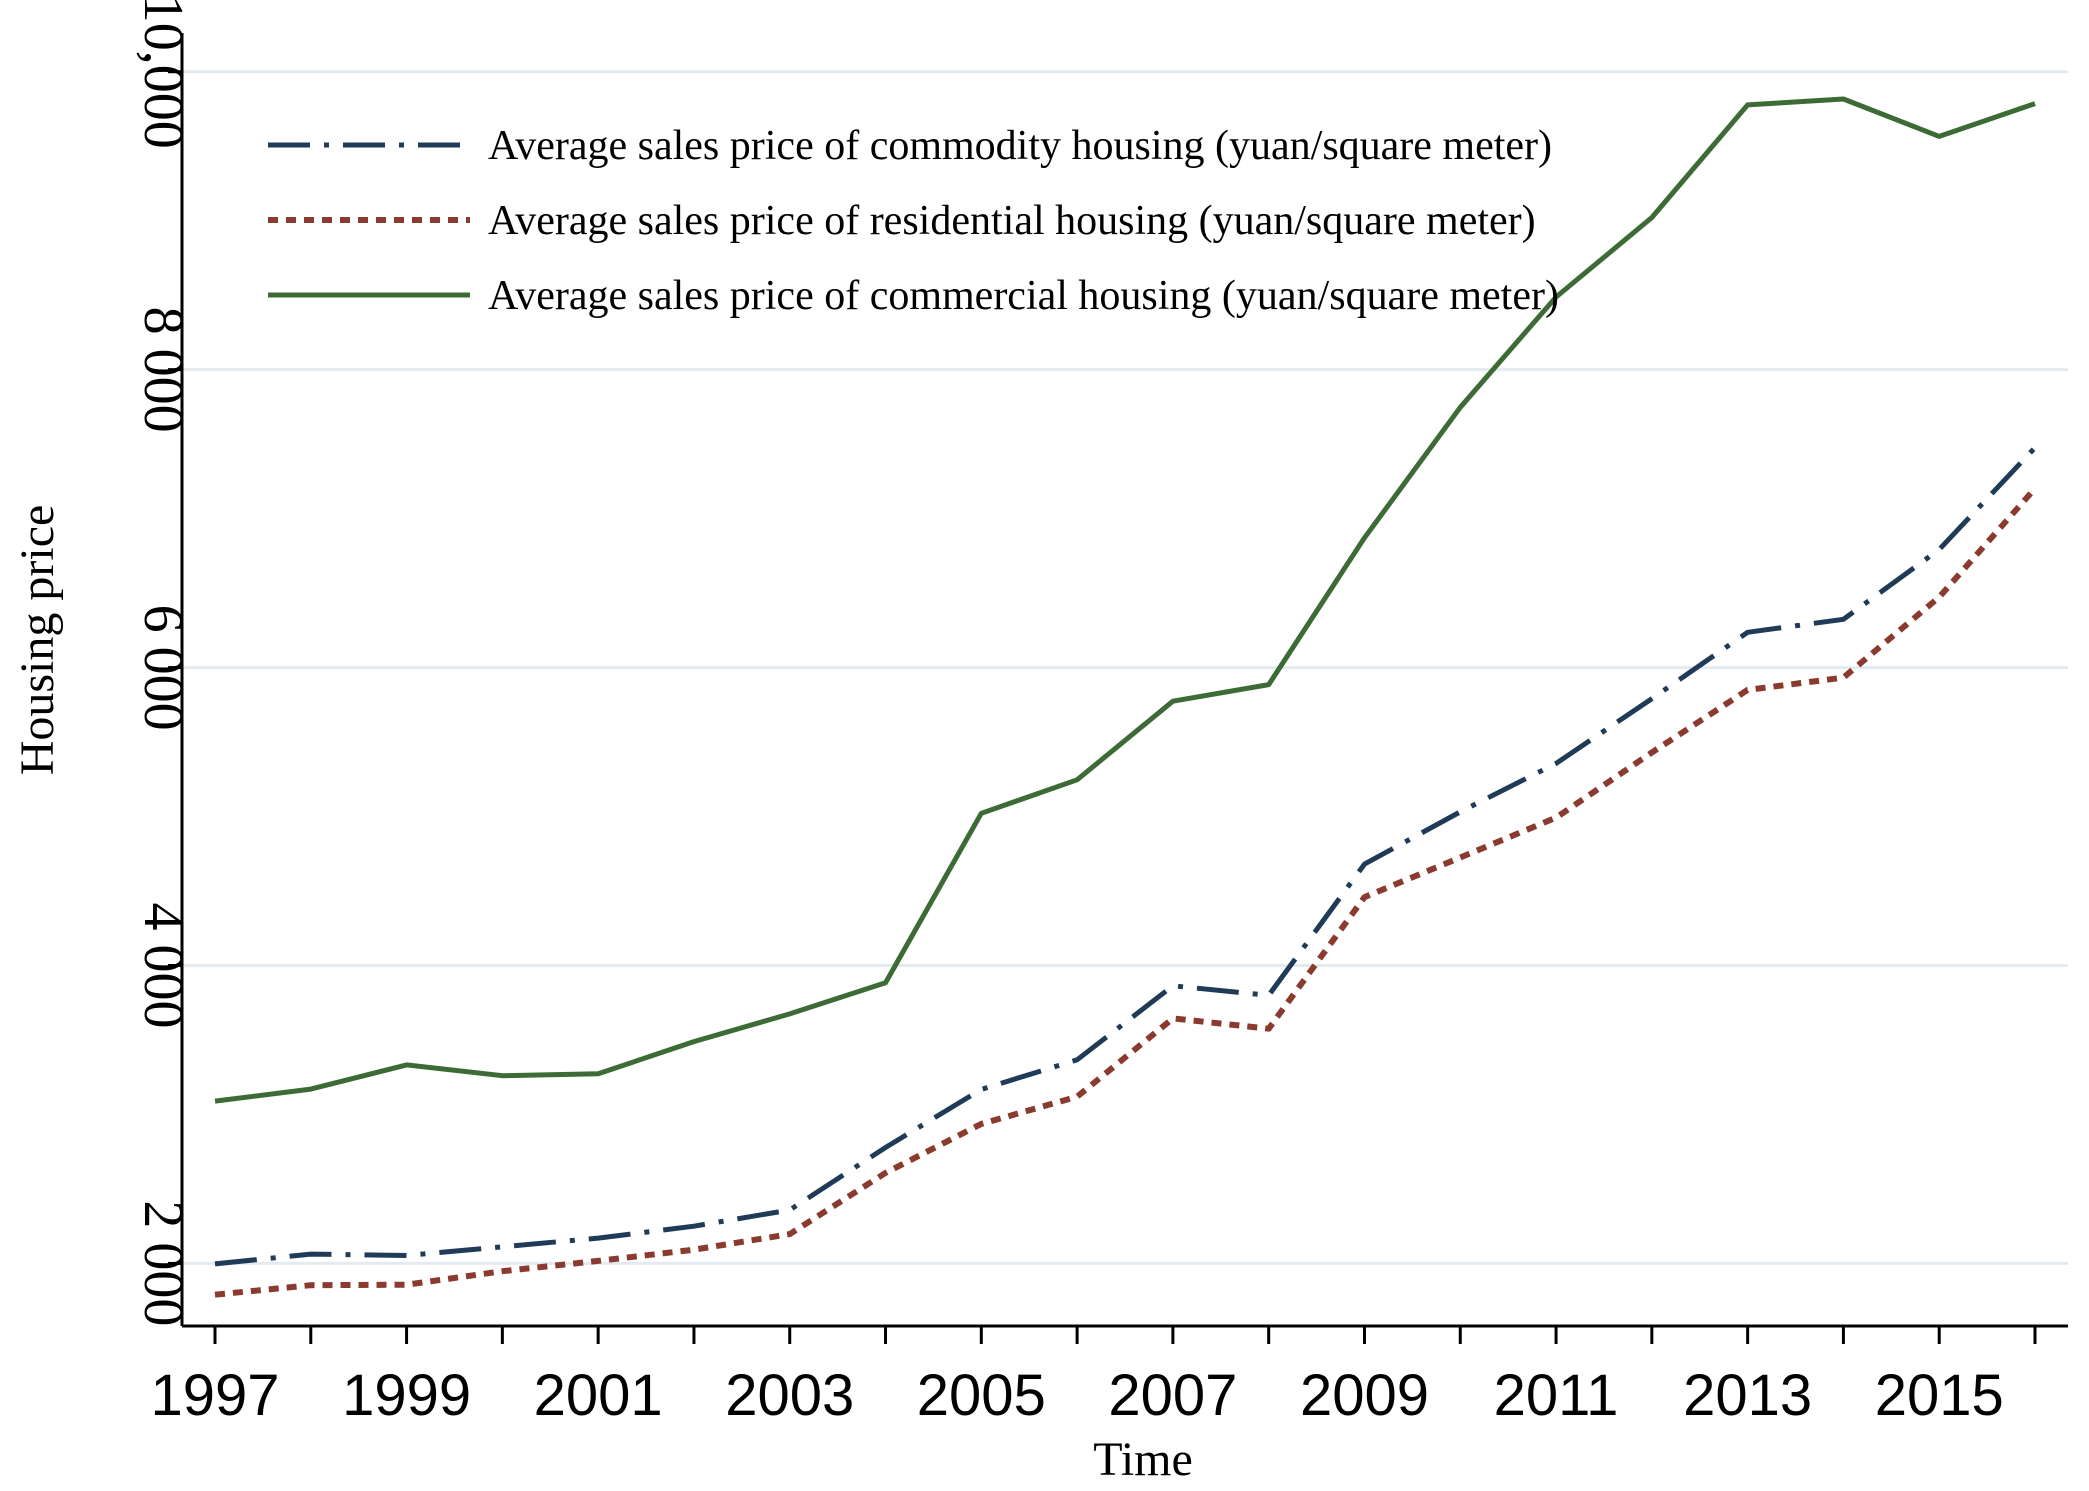  Describe the element at coordinates (163, 1263) in the screenshot. I see `y-tick-label: 2 000` at that location.